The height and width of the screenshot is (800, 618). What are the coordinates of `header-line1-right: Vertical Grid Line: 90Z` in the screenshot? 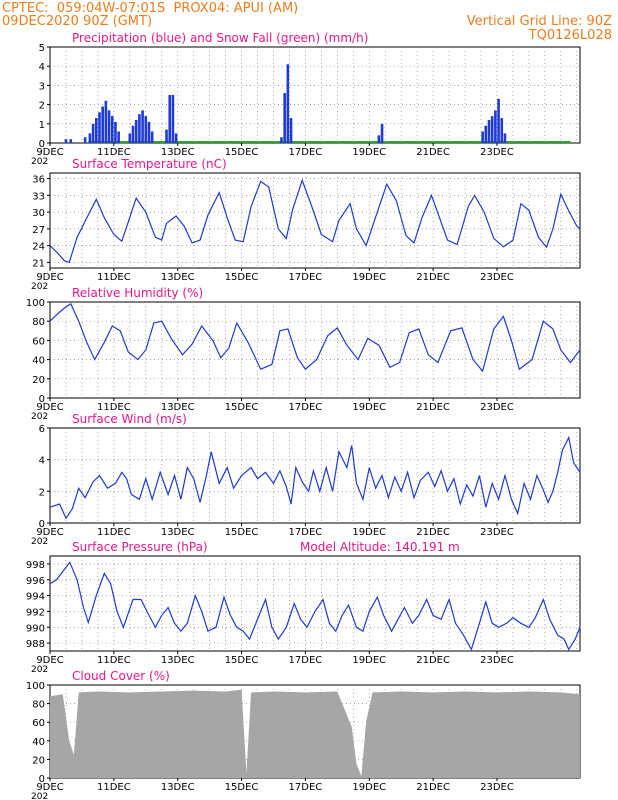 It's located at (539, 21).